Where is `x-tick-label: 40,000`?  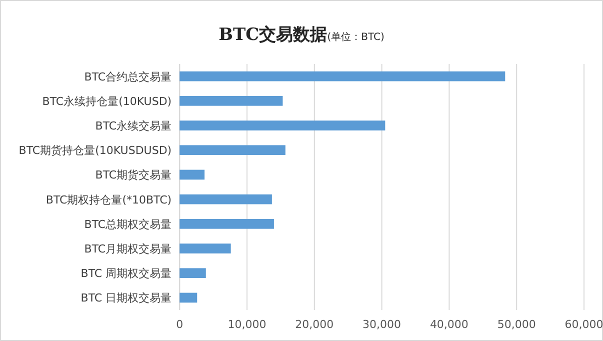
x-tick-label: 40,000 is located at coordinates (449, 324).